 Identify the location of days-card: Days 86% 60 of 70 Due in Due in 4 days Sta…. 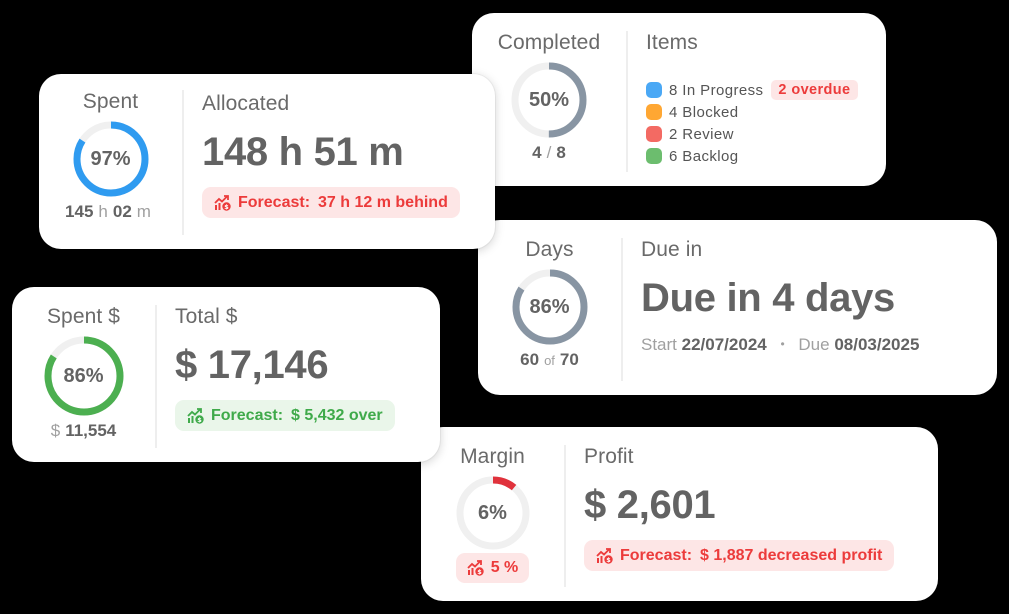
(737, 307).